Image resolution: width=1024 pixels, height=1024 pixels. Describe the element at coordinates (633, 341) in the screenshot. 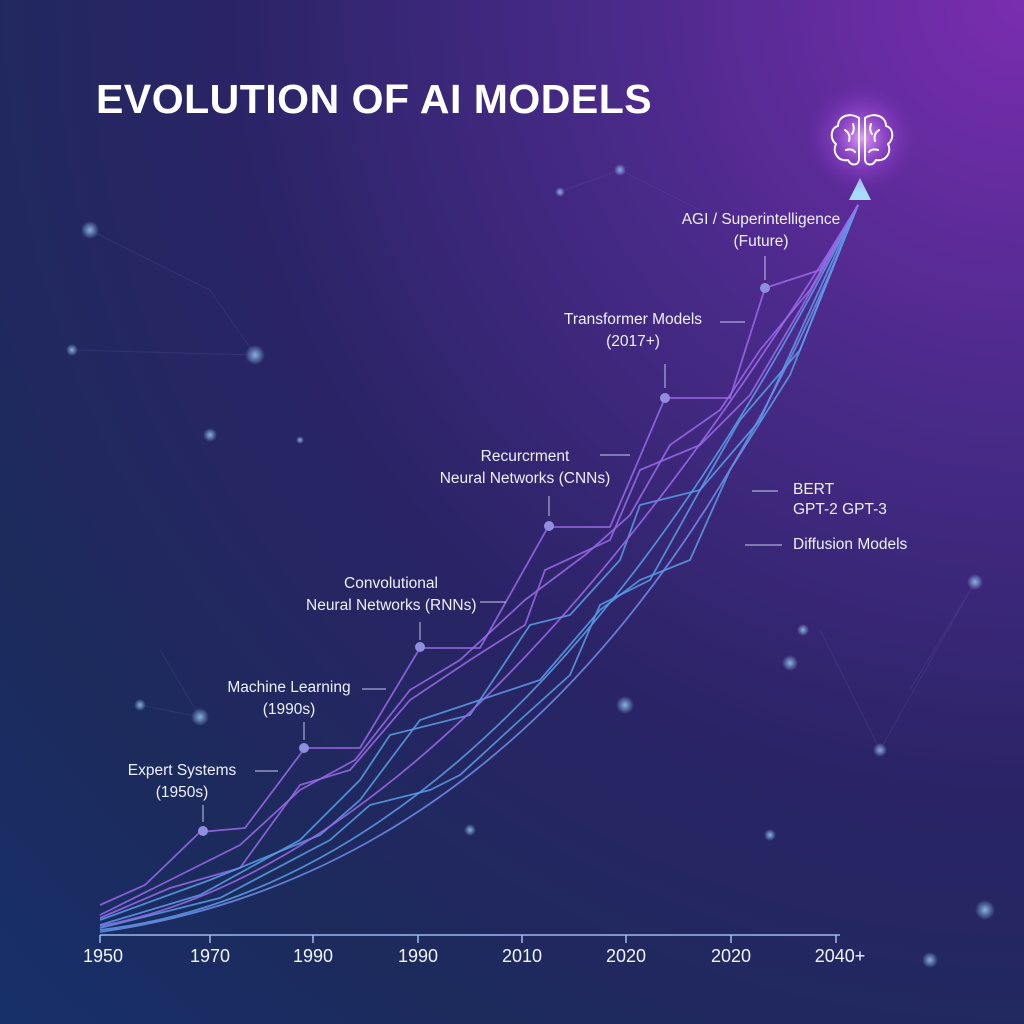

I see `milestone-transformer-period: (2017+)` at that location.